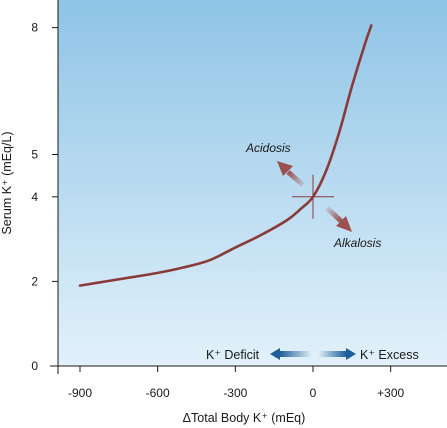 This screenshot has height=428, width=447. What do you see at coordinates (295, 178) in the screenshot?
I see `acidosis-arrow-shaft` at bounding box center [295, 178].